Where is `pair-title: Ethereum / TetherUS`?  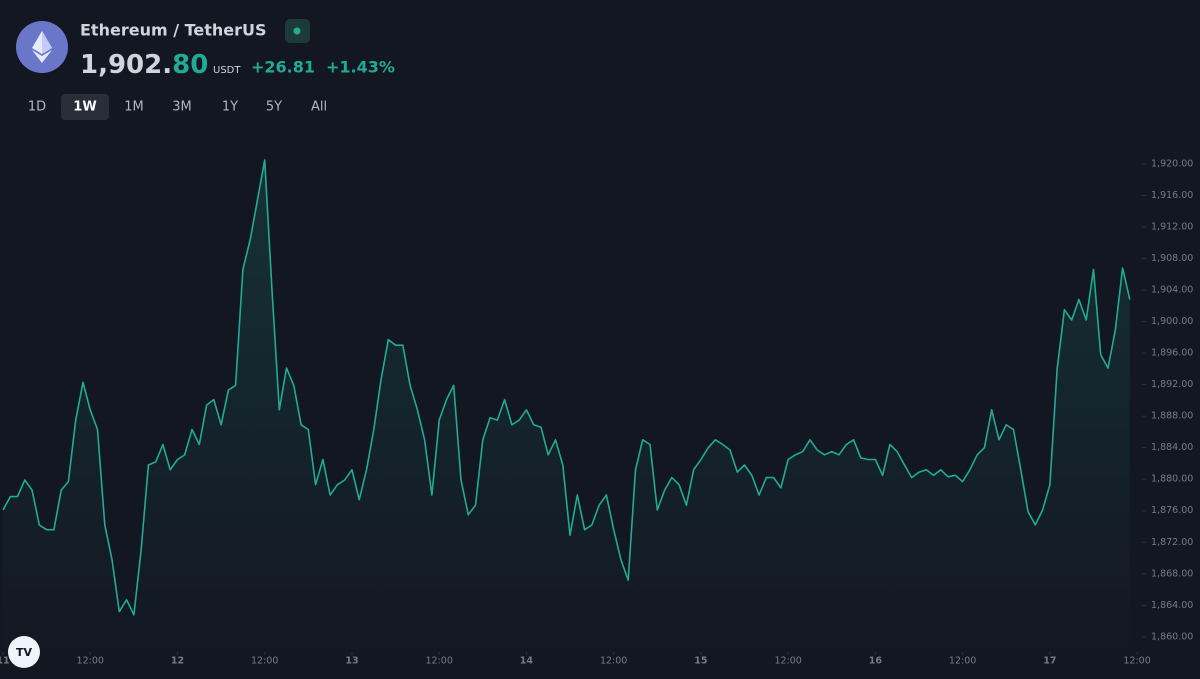 pair-title: Ethereum / TetherUS is located at coordinates (173, 30).